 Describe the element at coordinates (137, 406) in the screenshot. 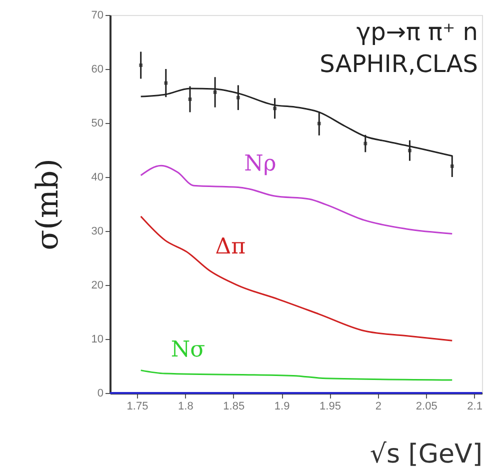

I see `x-tick-label: 1.75` at that location.